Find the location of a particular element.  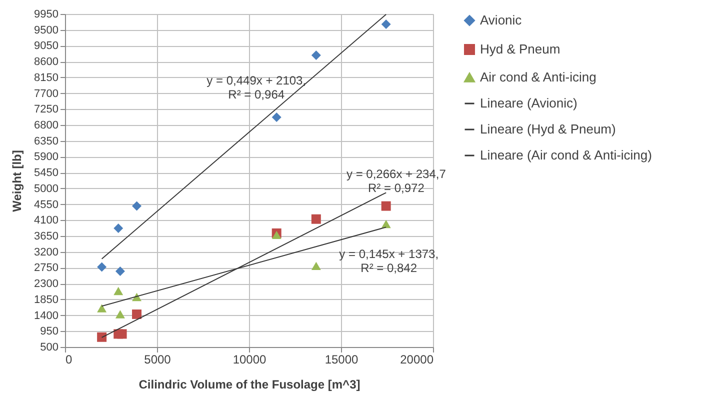

y-tick-label: 1850 is located at coordinates (46, 300).